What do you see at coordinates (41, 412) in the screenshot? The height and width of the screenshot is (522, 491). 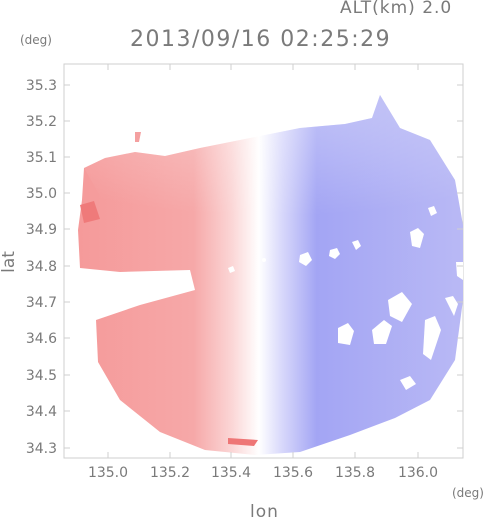 I see `y-tick-label: 34.4` at bounding box center [41, 412].